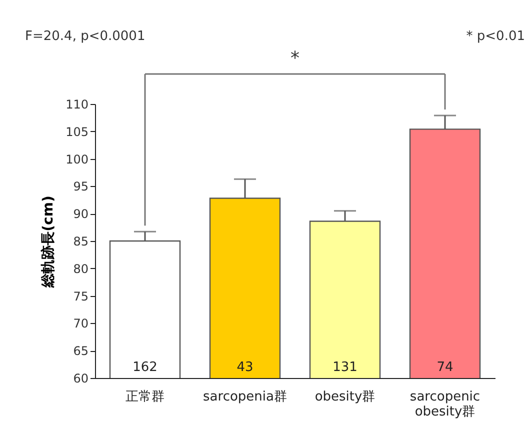 The height and width of the screenshot is (441, 527). I want to click on y-tick-label: 85, so click(80, 241).